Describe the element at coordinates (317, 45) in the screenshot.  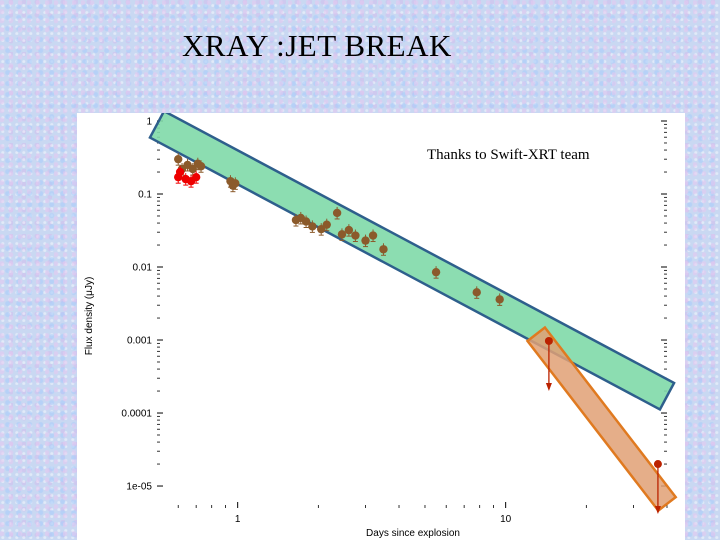
I see `slide-title: XRAY :JET BREAK` at that location.